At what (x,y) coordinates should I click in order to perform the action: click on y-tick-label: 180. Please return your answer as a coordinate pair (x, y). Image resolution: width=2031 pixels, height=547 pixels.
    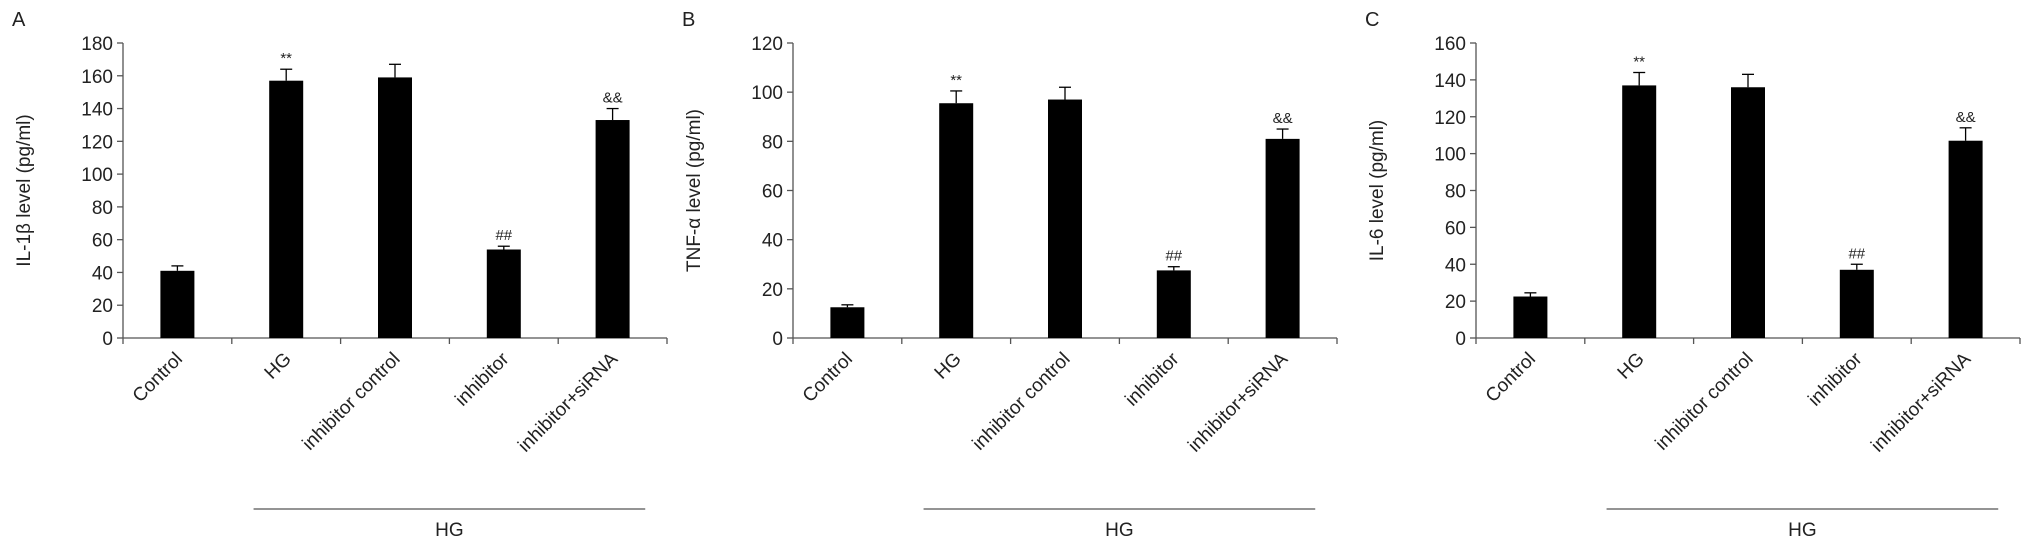
    Looking at the image, I should click on (97, 44).